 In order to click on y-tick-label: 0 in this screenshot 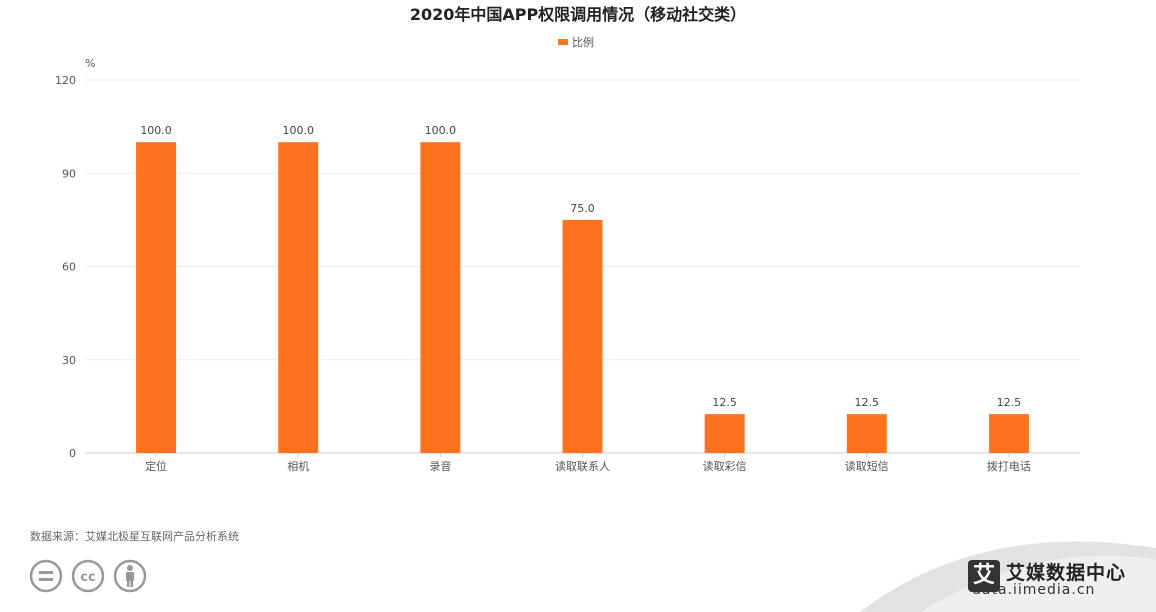, I will do `click(72, 453)`.